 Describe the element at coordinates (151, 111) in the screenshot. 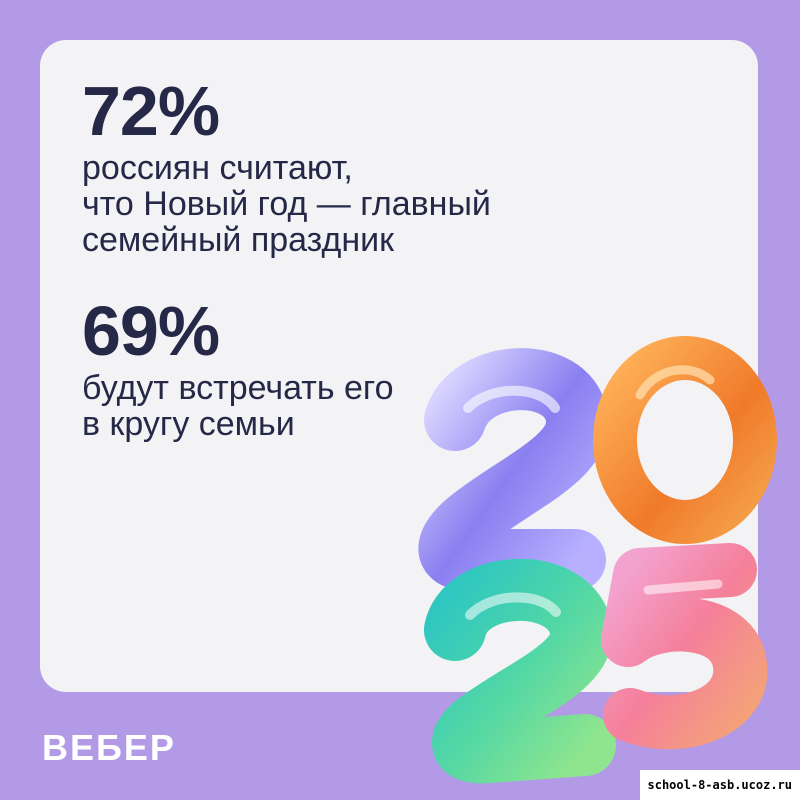

I see `stat-value-72: 72%` at that location.